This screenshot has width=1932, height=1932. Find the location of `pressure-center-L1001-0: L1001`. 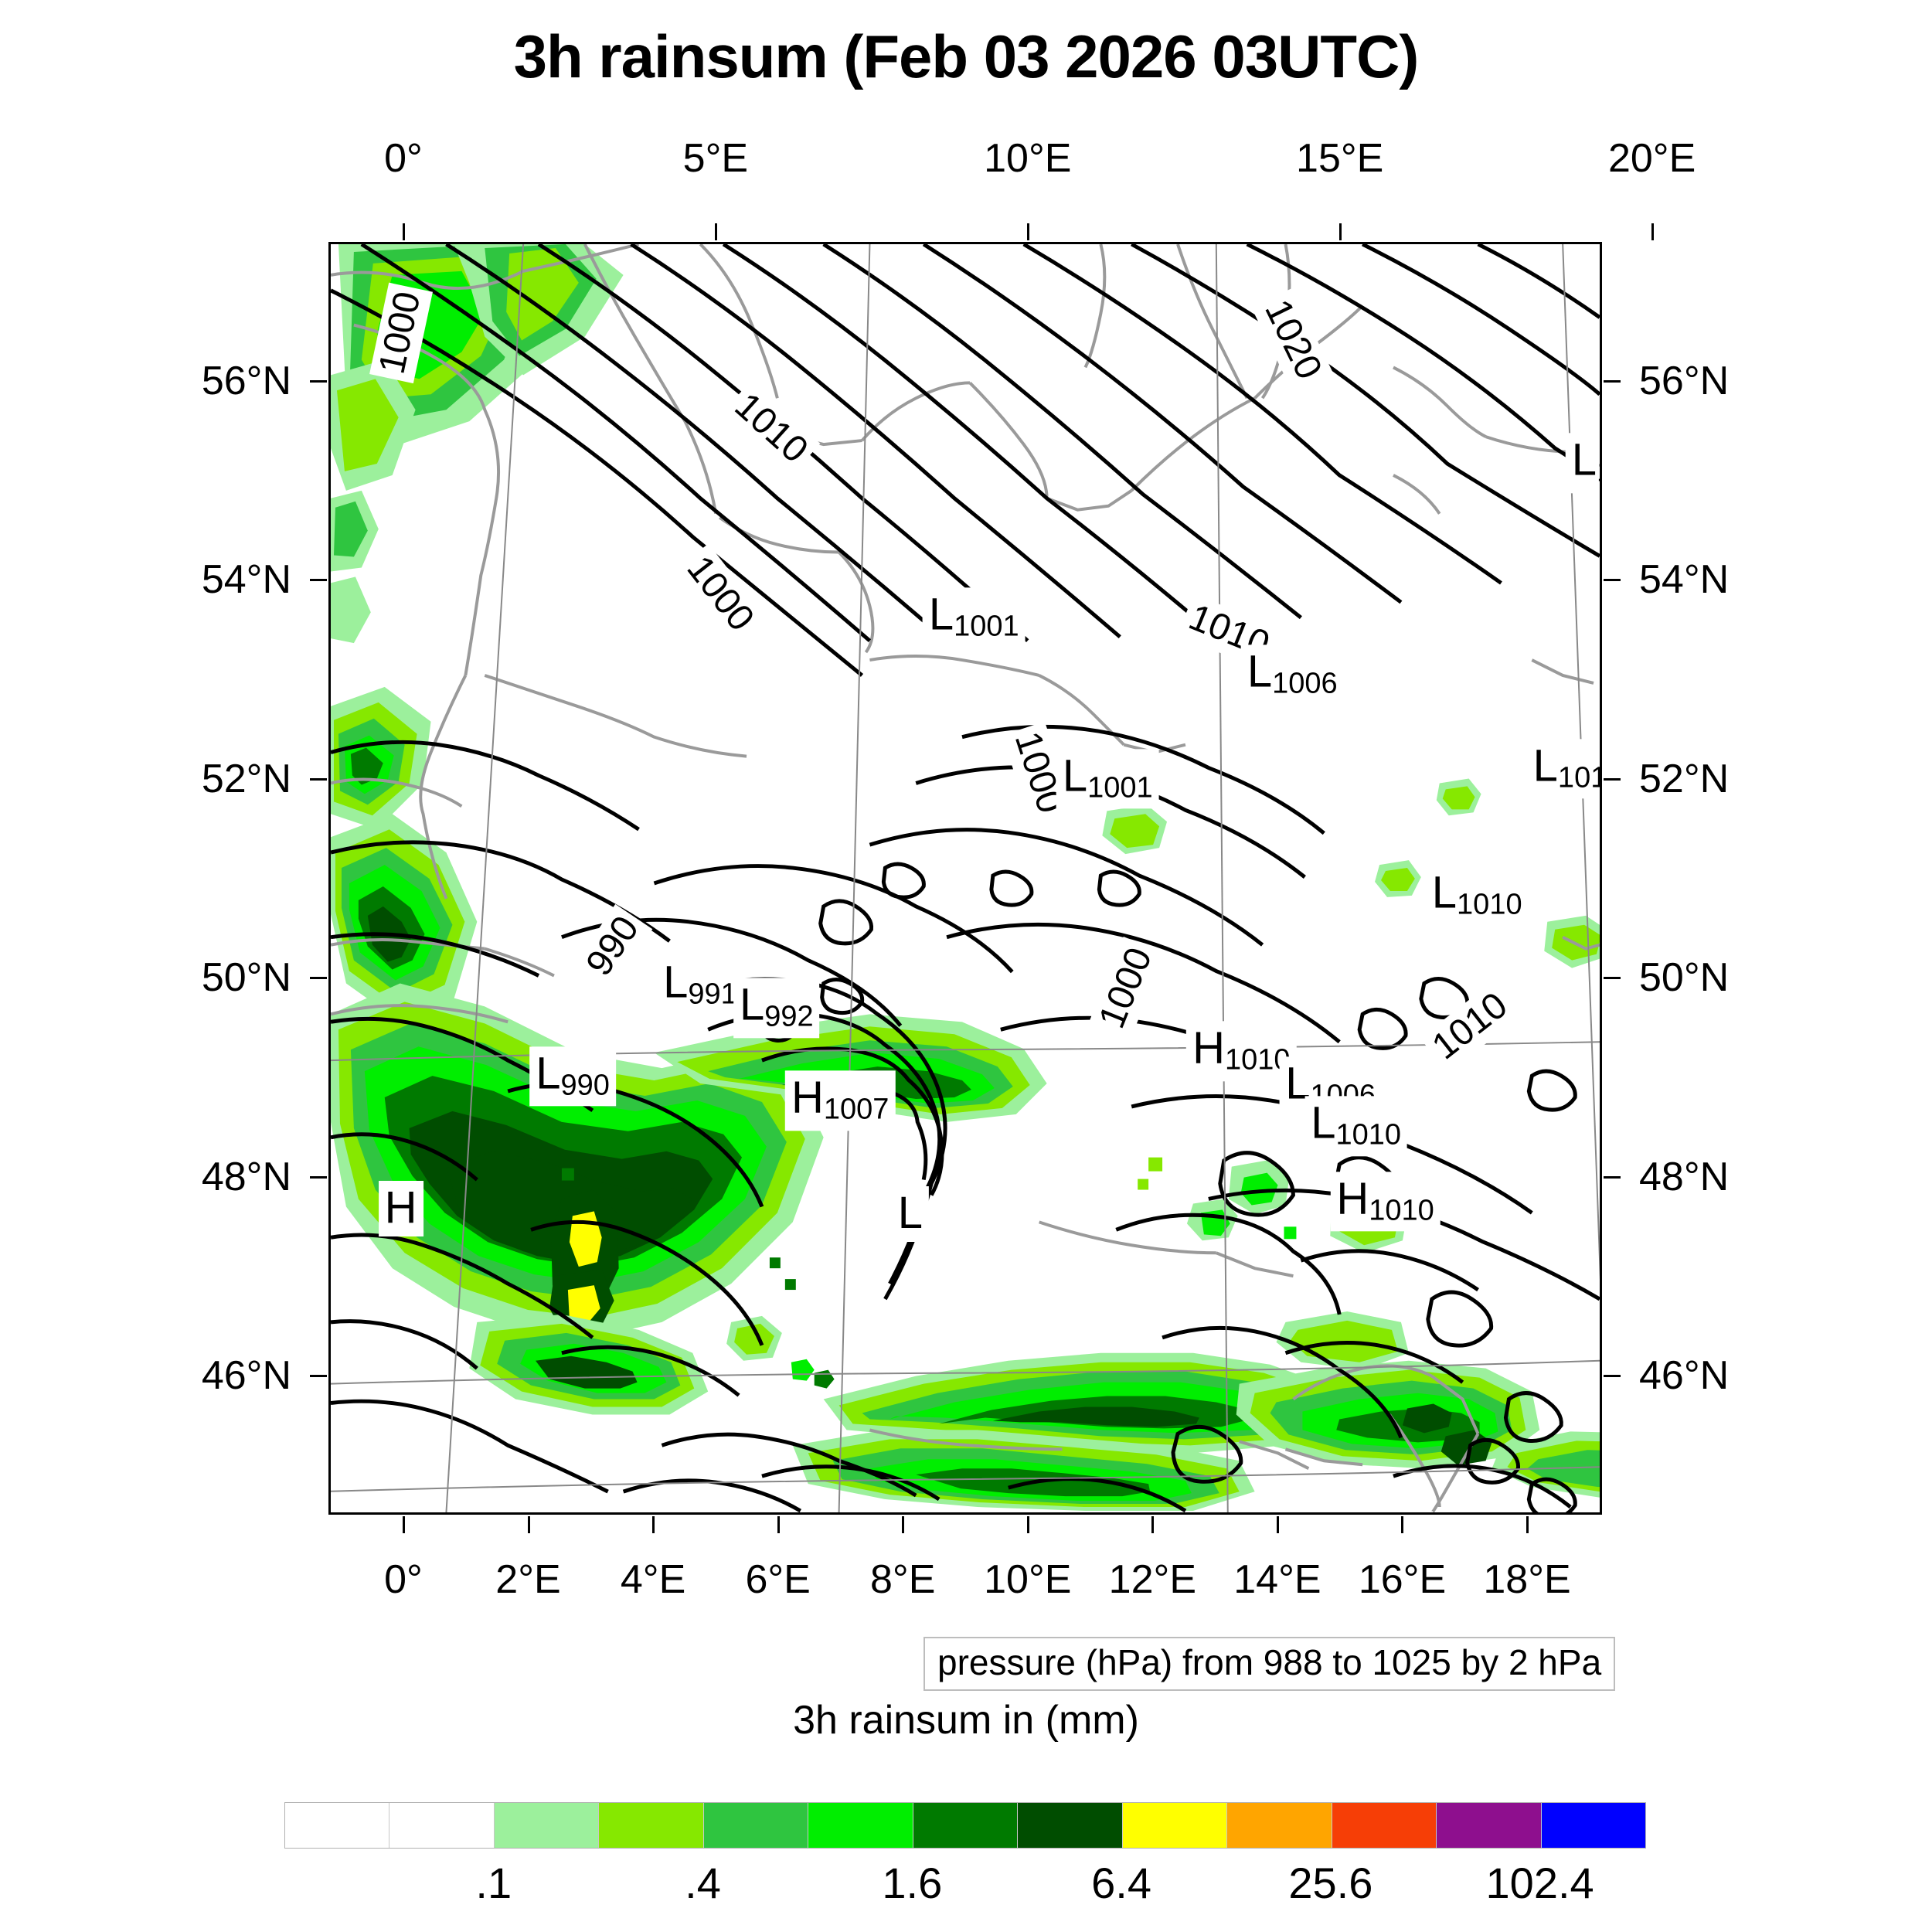

pressure-center-L1001-0: L1001 is located at coordinates (974, 617).